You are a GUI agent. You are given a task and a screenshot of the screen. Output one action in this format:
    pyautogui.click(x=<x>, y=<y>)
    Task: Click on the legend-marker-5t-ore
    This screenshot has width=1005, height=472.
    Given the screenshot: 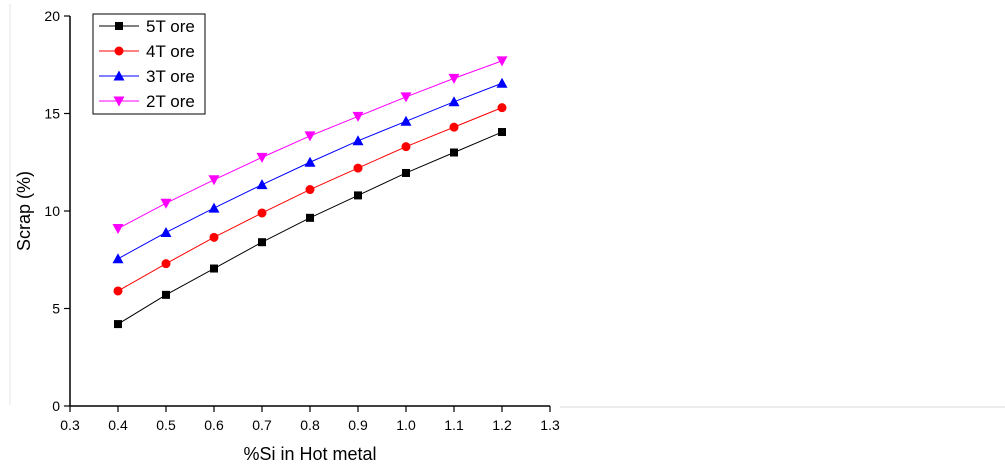 What is the action you would take?
    pyautogui.click(x=119, y=26)
    